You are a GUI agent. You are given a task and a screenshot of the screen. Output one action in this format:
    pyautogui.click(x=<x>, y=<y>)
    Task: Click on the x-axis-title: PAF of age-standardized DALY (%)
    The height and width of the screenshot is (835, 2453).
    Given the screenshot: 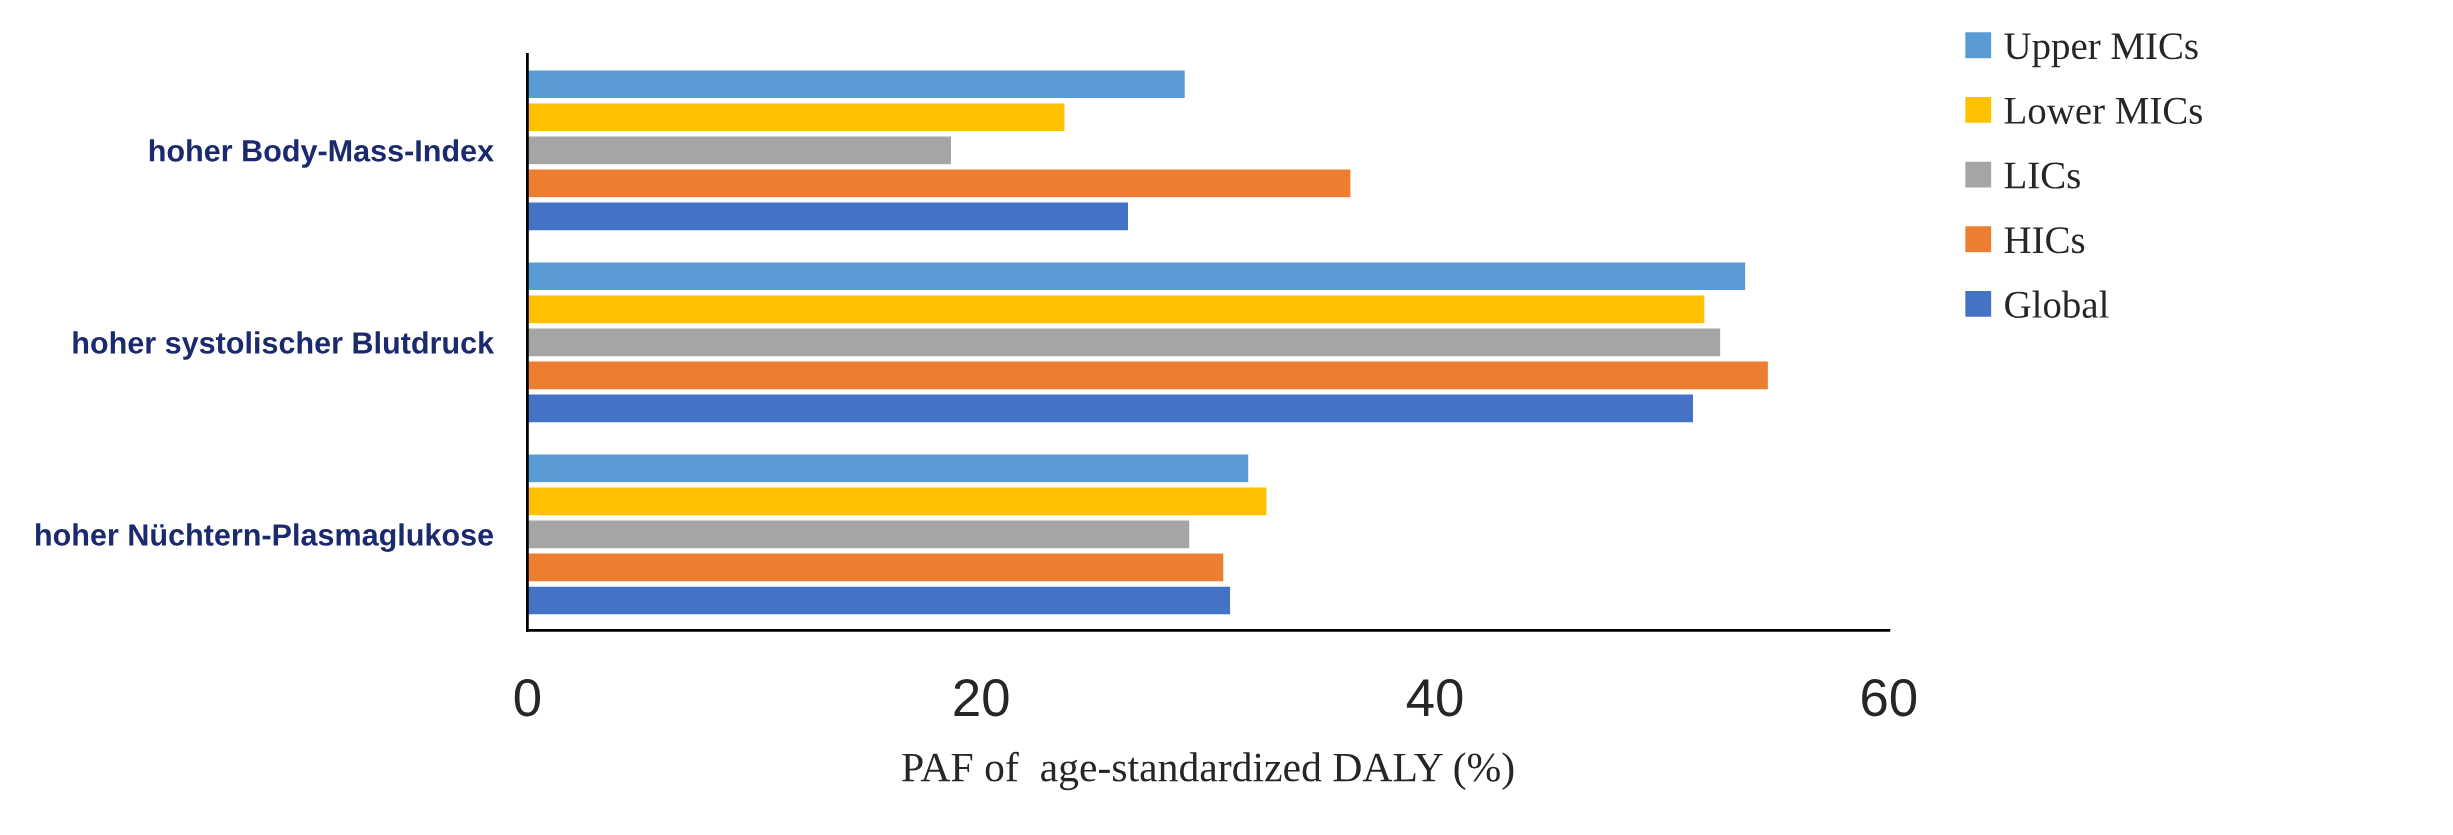 What is the action you would take?
    pyautogui.click(x=1208, y=771)
    